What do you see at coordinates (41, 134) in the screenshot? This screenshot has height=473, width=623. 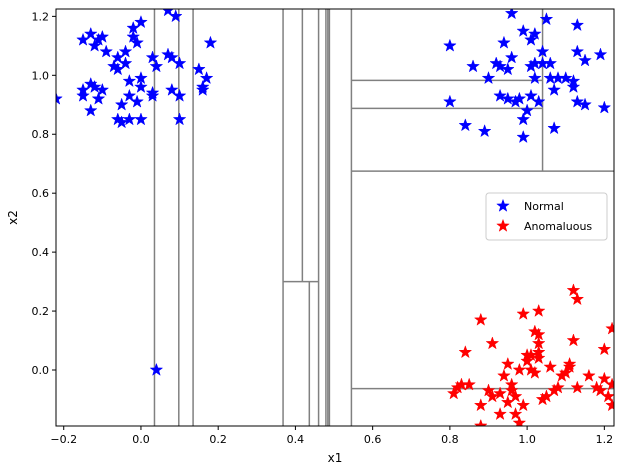 I see `y-tick-label: 0.8` at bounding box center [41, 134].